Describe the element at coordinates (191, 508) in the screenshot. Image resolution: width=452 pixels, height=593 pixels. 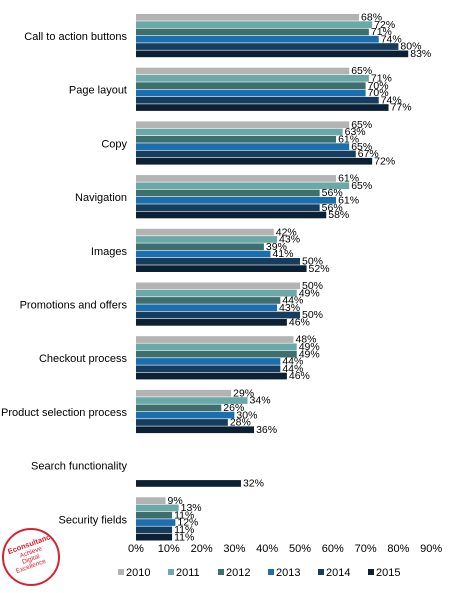
I see `data-label: 13%` at that location.